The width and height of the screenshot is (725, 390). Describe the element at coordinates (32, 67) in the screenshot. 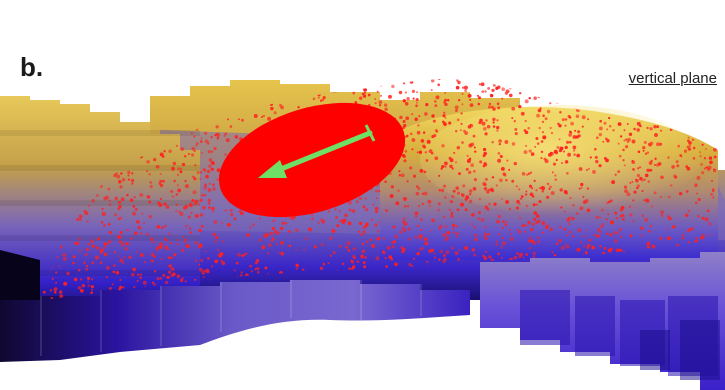

I see `panel-label: b.` at that location.